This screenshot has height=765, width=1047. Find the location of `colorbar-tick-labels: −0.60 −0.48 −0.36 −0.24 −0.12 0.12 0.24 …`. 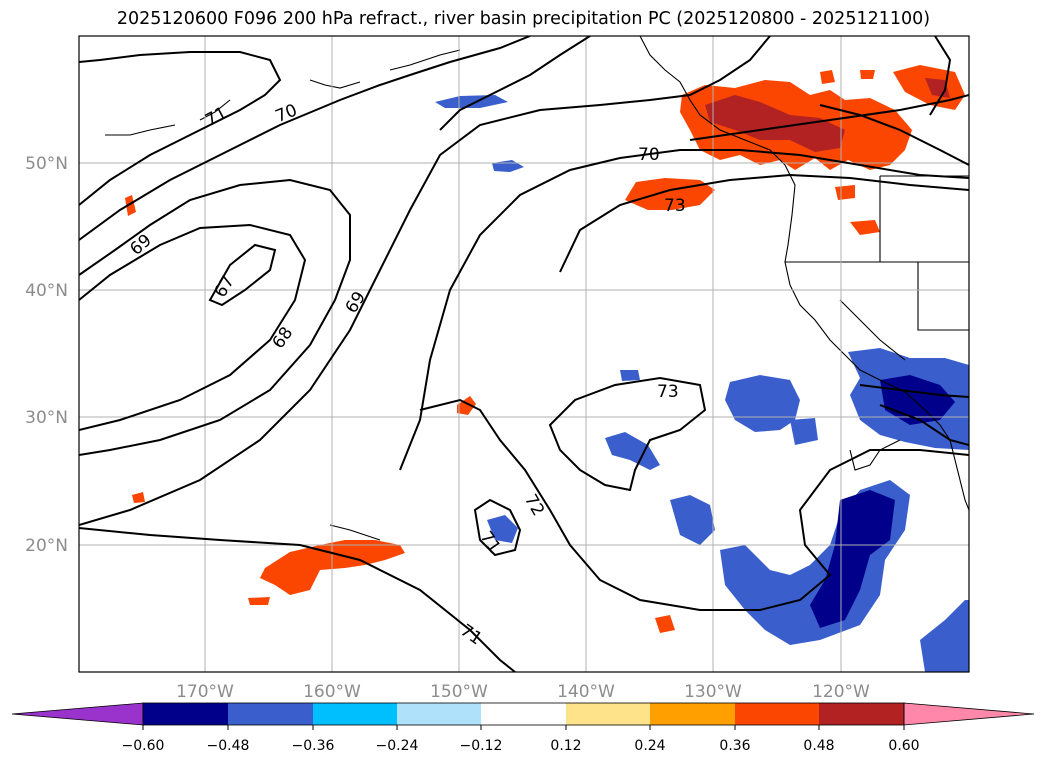

colorbar-tick-labels: −0.60 −0.48 −0.36 −0.24 −0.12 0.12 0.24 … is located at coordinates (521, 746).